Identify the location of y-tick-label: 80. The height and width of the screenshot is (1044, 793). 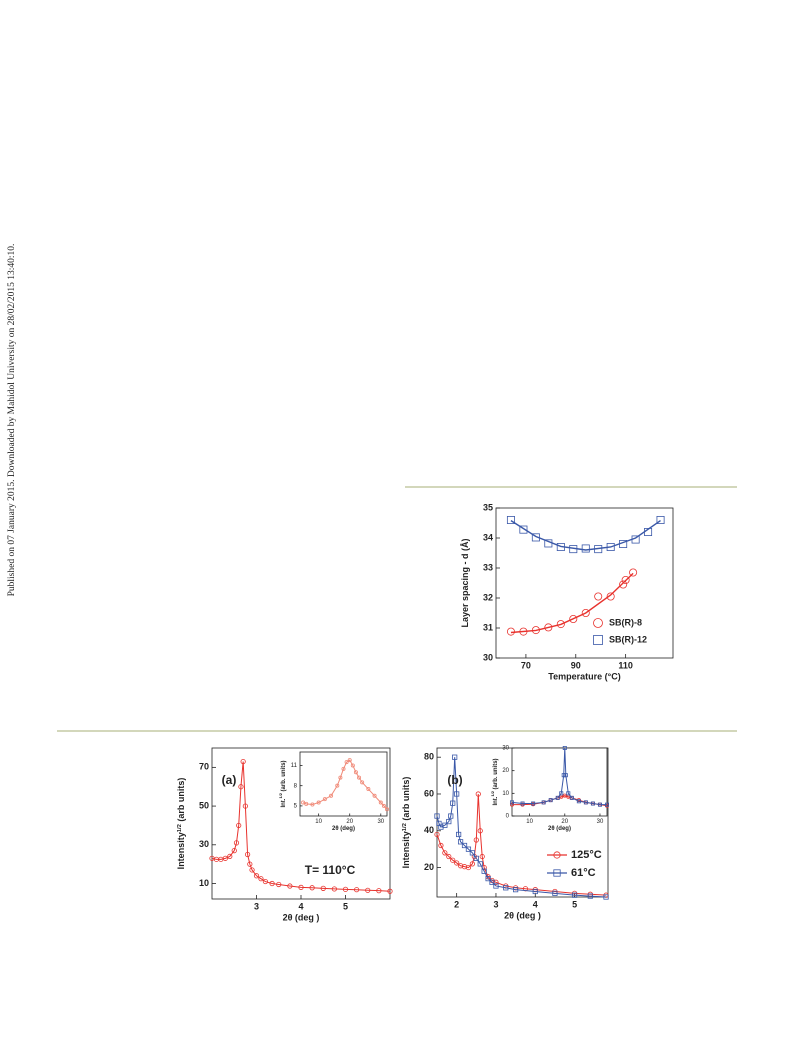
(429, 757).